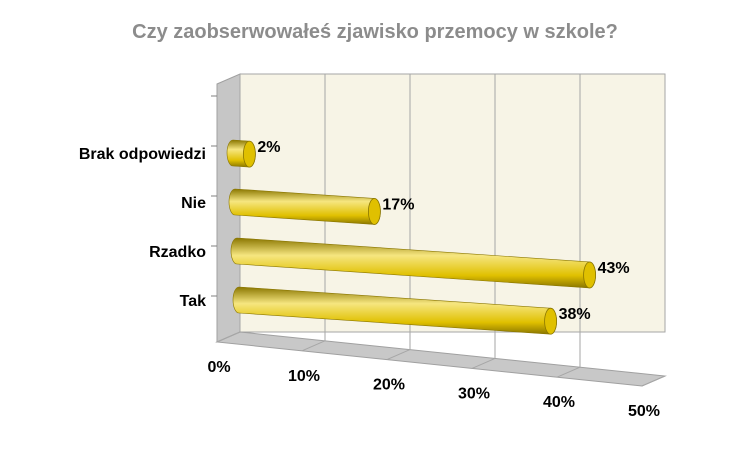  I want to click on x-tick-label: 40%, so click(559, 402).